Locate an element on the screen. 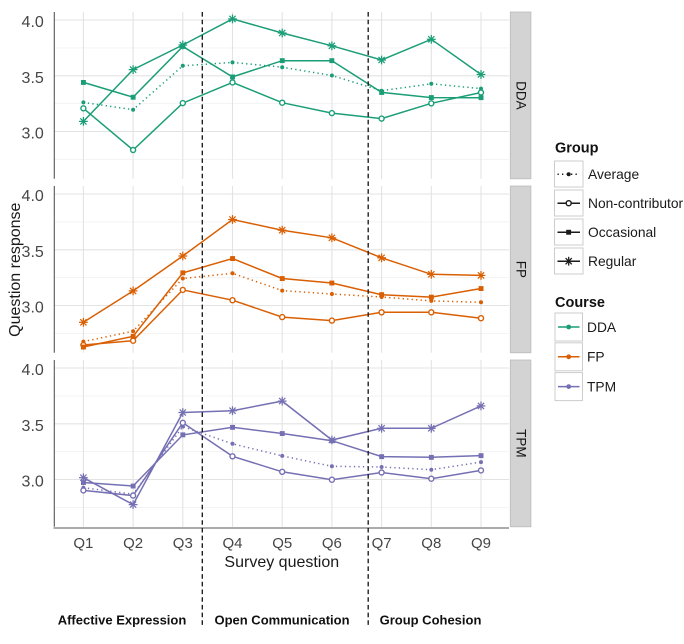 This screenshot has height=644, width=684. svg-text: Question response is located at coordinates (15, 269).